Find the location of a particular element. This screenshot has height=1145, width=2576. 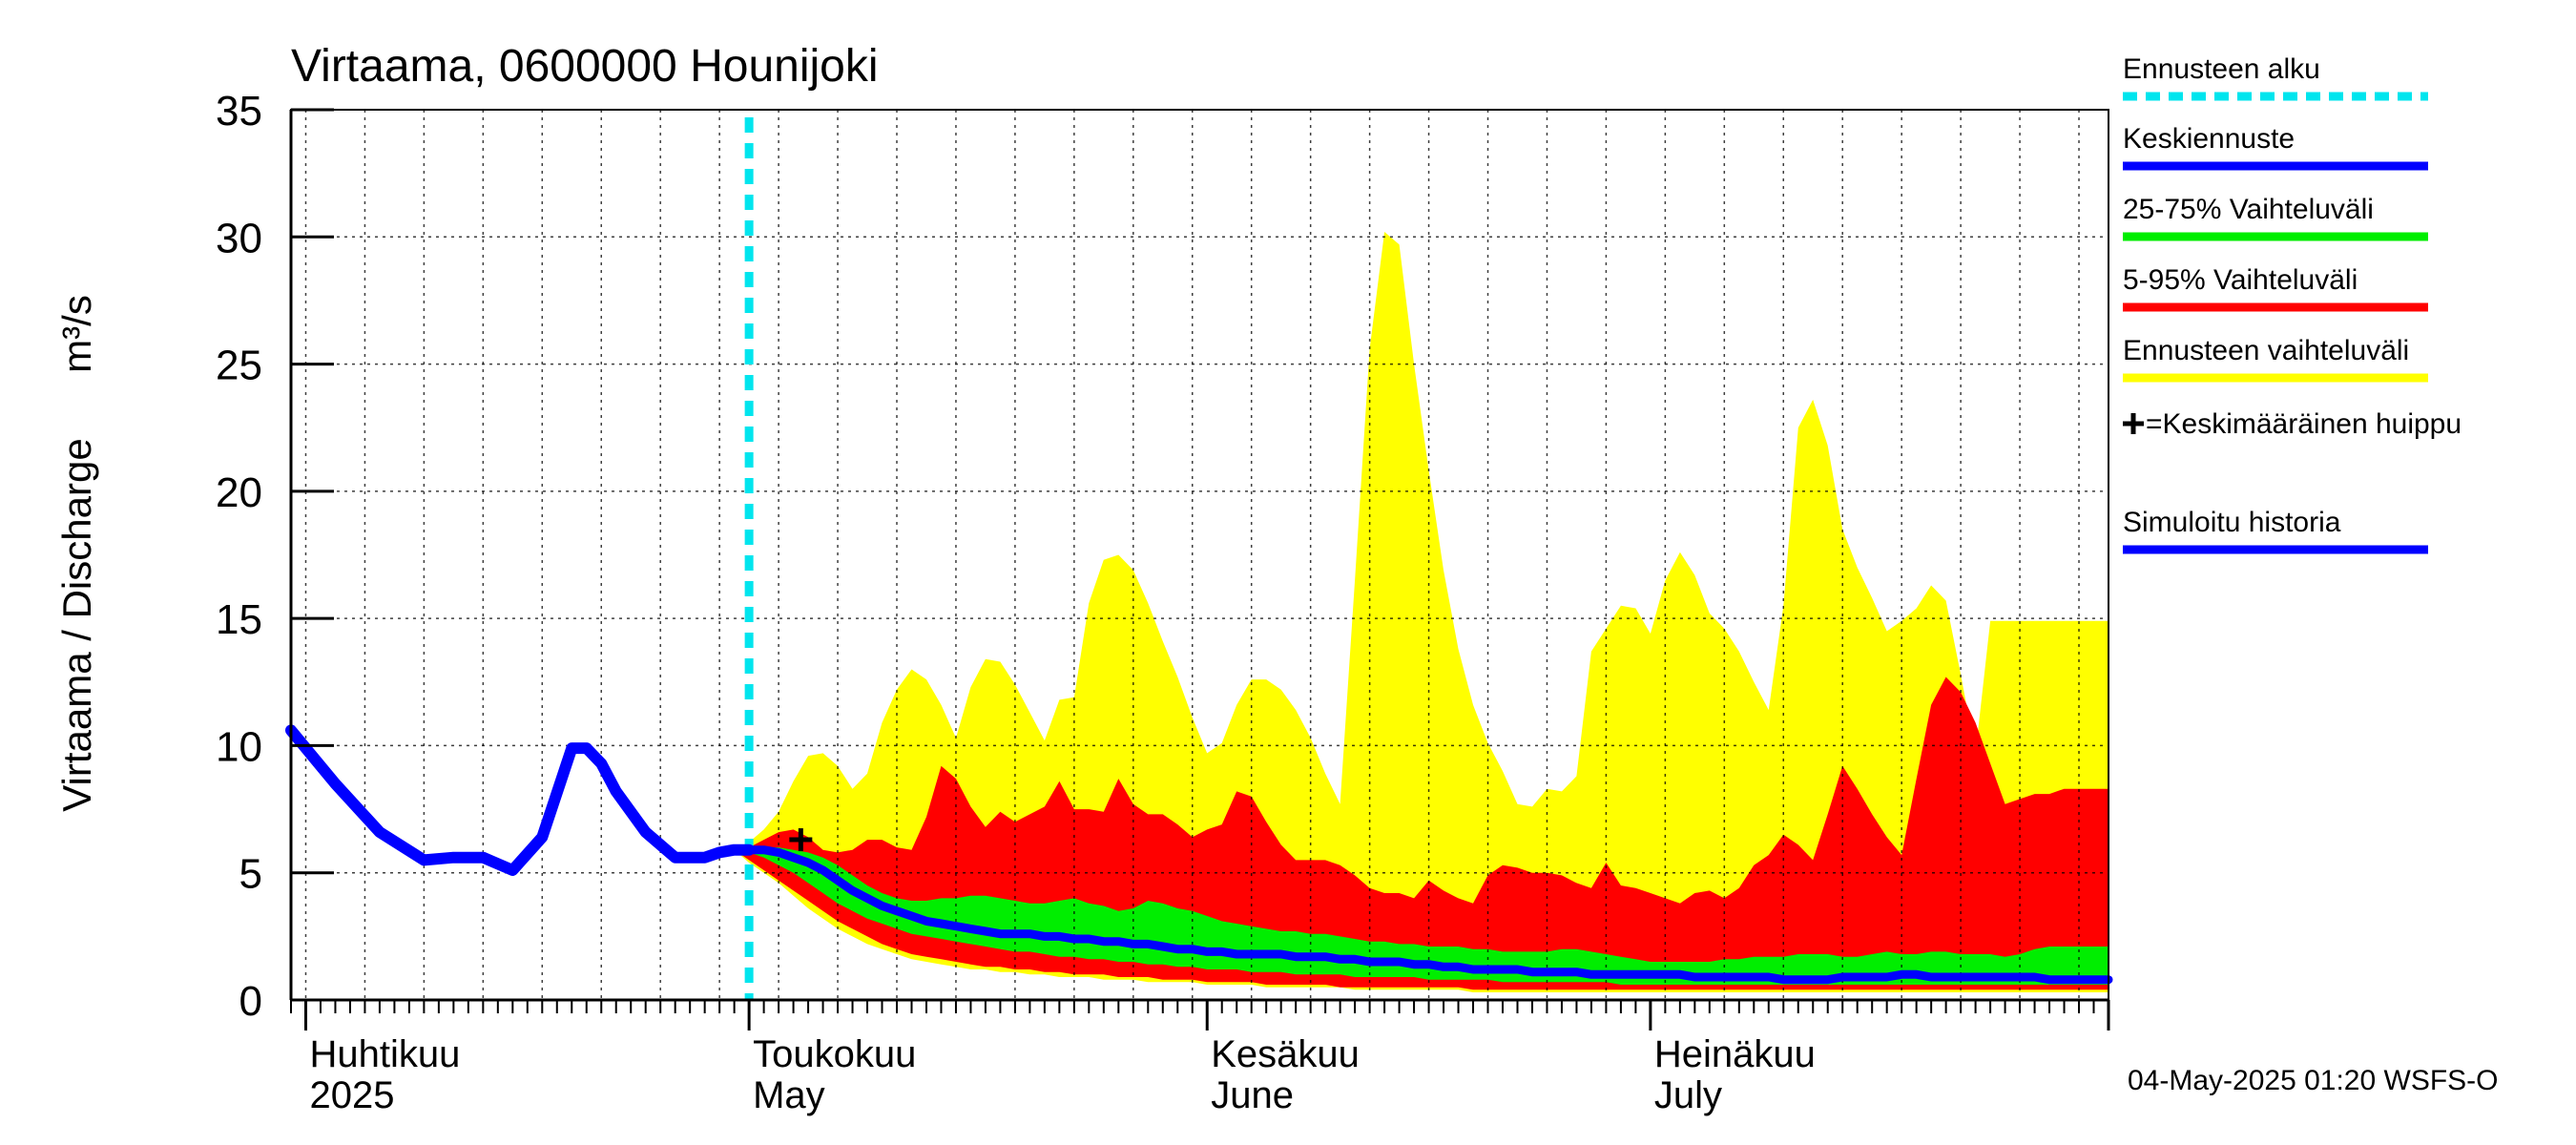

x-month-label-en: July is located at coordinates (1688, 1095).